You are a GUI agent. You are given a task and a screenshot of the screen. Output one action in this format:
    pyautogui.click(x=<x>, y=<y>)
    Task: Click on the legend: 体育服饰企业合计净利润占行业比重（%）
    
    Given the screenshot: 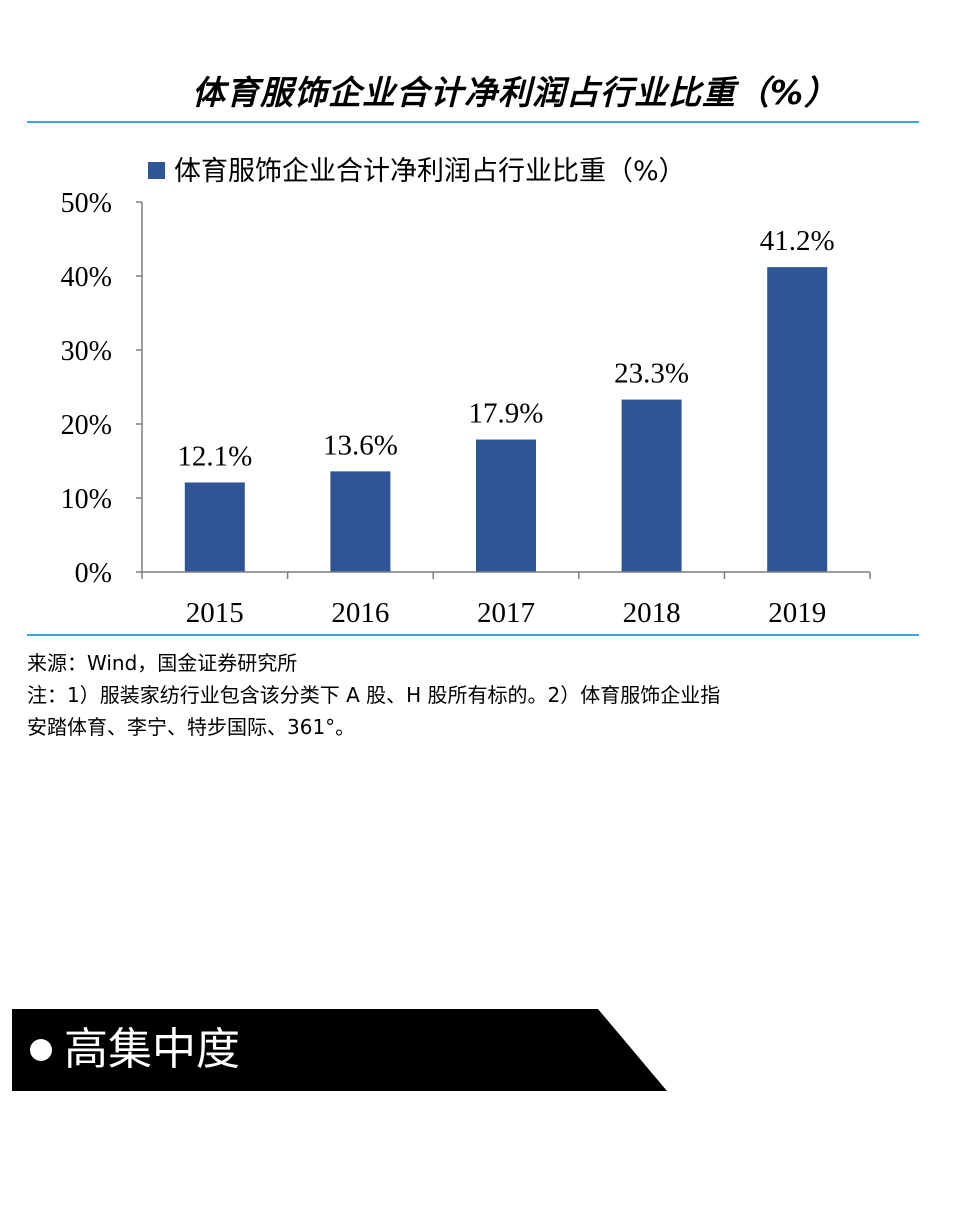 What is the action you would take?
    pyautogui.click(x=417, y=171)
    